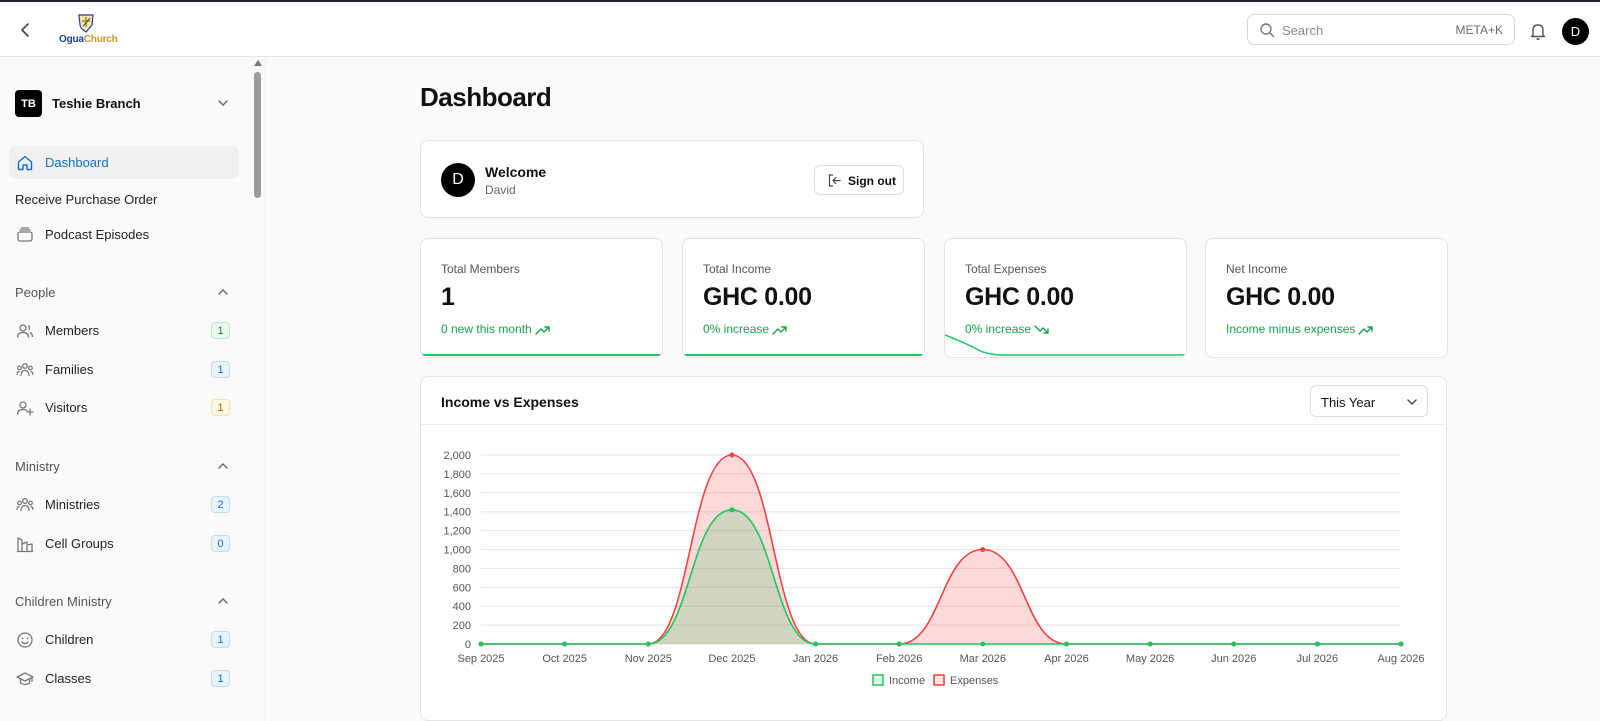  What do you see at coordinates (257, 135) in the screenshot?
I see `scroll-thumb` at bounding box center [257, 135].